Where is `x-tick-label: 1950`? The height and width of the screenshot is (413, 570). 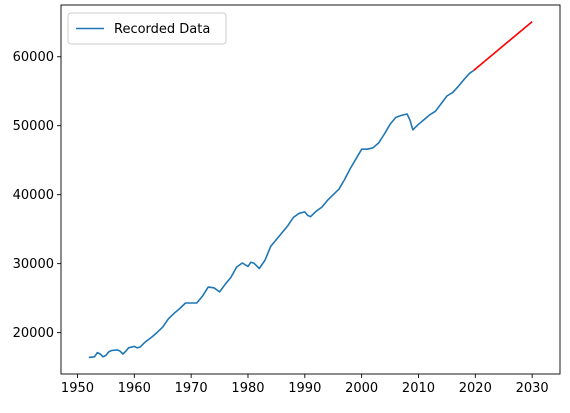
x-tick-label: 1950 is located at coordinates (77, 388).